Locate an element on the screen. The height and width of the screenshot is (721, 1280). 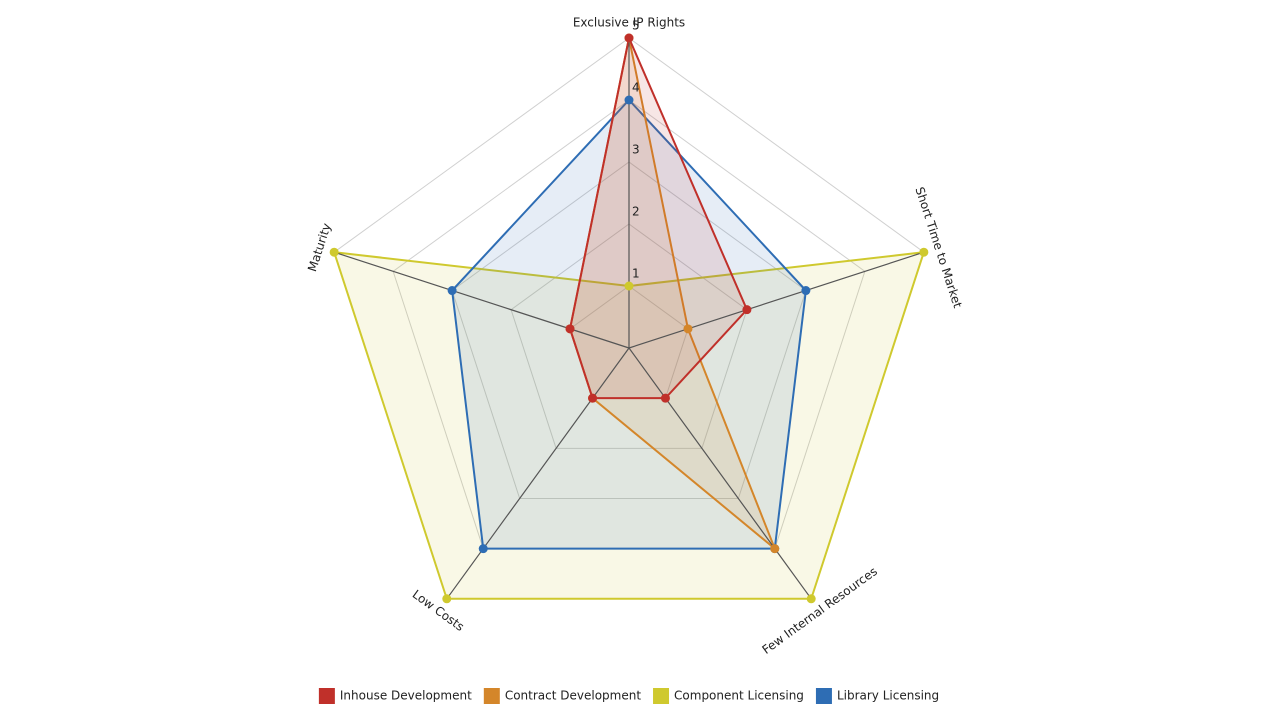
r-tick-label: 5 is located at coordinates (636, 26).